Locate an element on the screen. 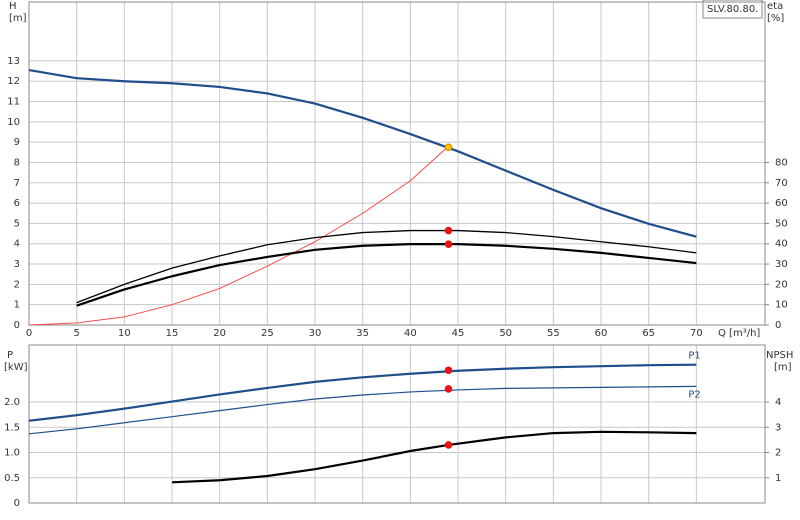 The image size is (800, 520). x-tick-label: 15 is located at coordinates (172, 333).